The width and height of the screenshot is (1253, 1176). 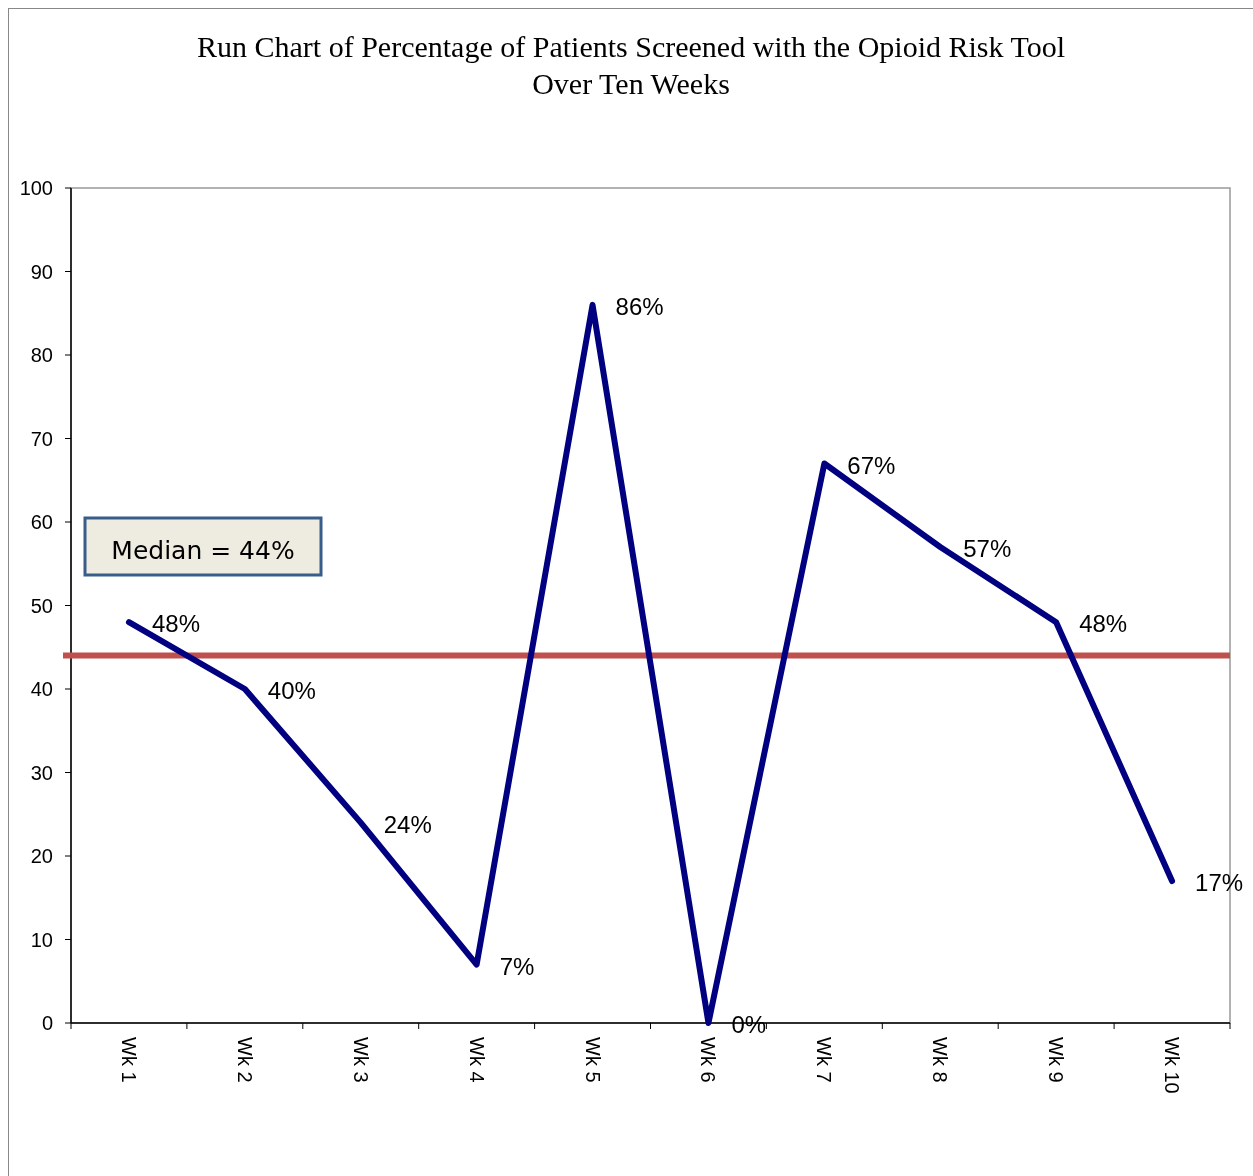 I want to click on x-tick-label: Wk 1, so click(x=128, y=1060).